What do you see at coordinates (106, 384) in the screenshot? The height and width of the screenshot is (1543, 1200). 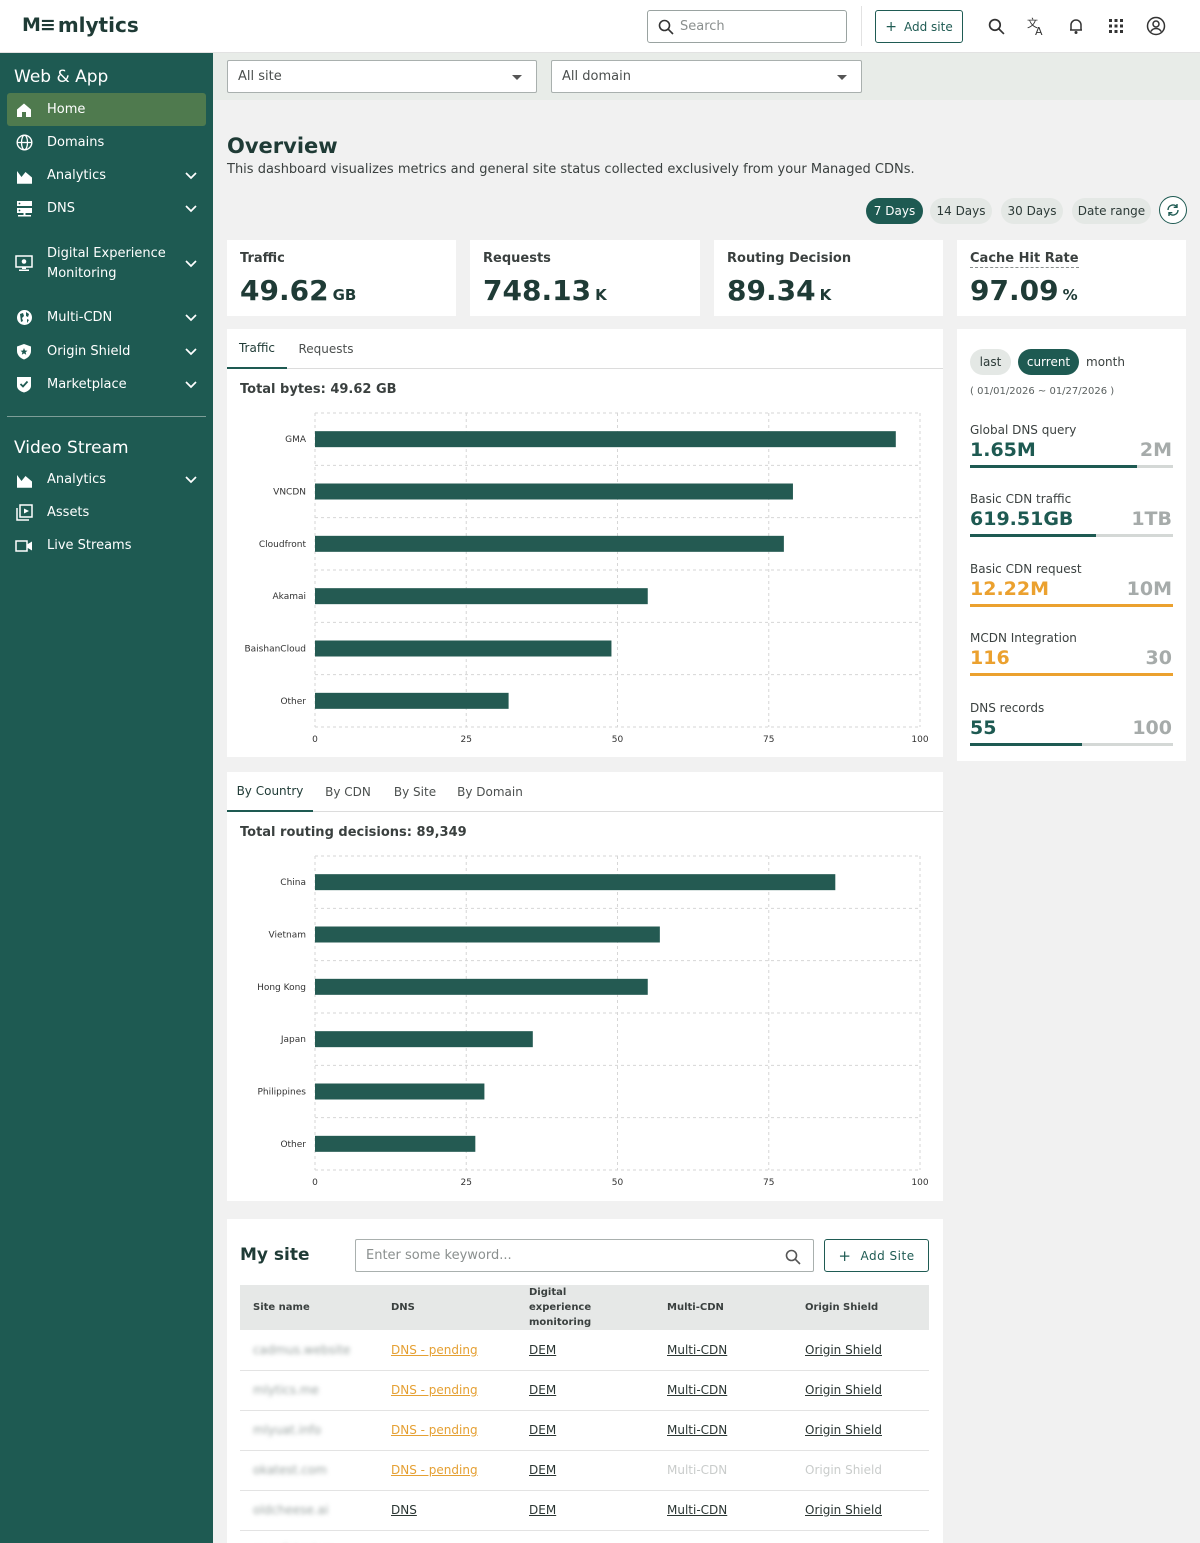 I see `sidebar-item-marketplace: Marketplace` at bounding box center [106, 384].